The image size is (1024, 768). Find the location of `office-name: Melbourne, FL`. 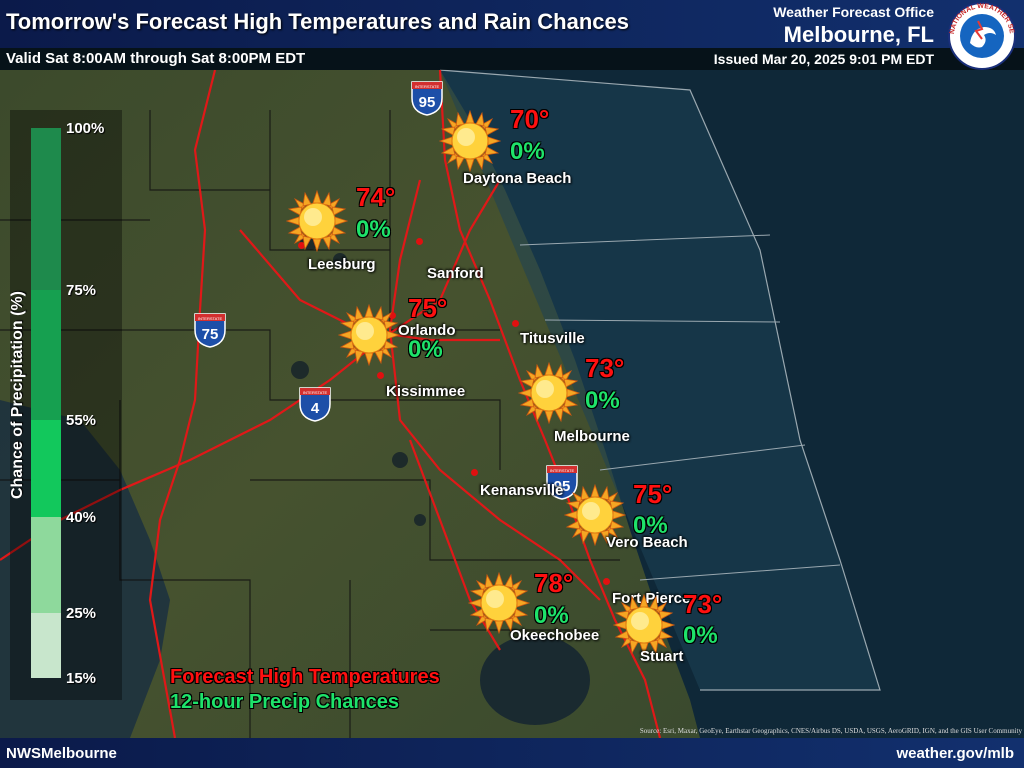

office-name: Melbourne, FL is located at coordinates (858, 34).